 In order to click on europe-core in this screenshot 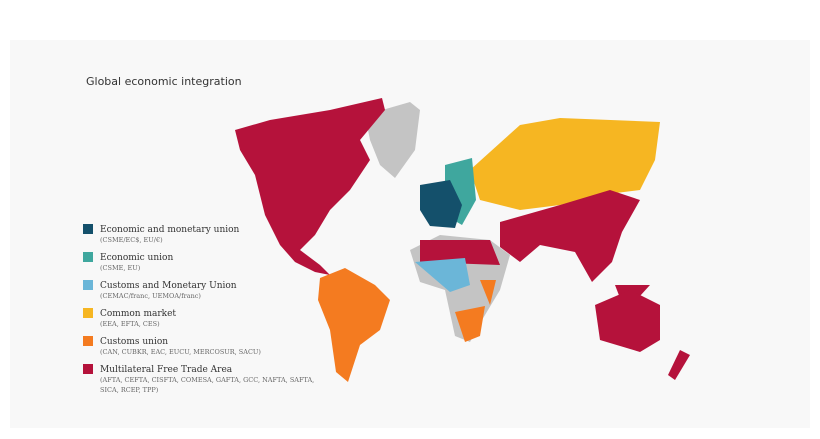, I will do `click(441, 204)`.